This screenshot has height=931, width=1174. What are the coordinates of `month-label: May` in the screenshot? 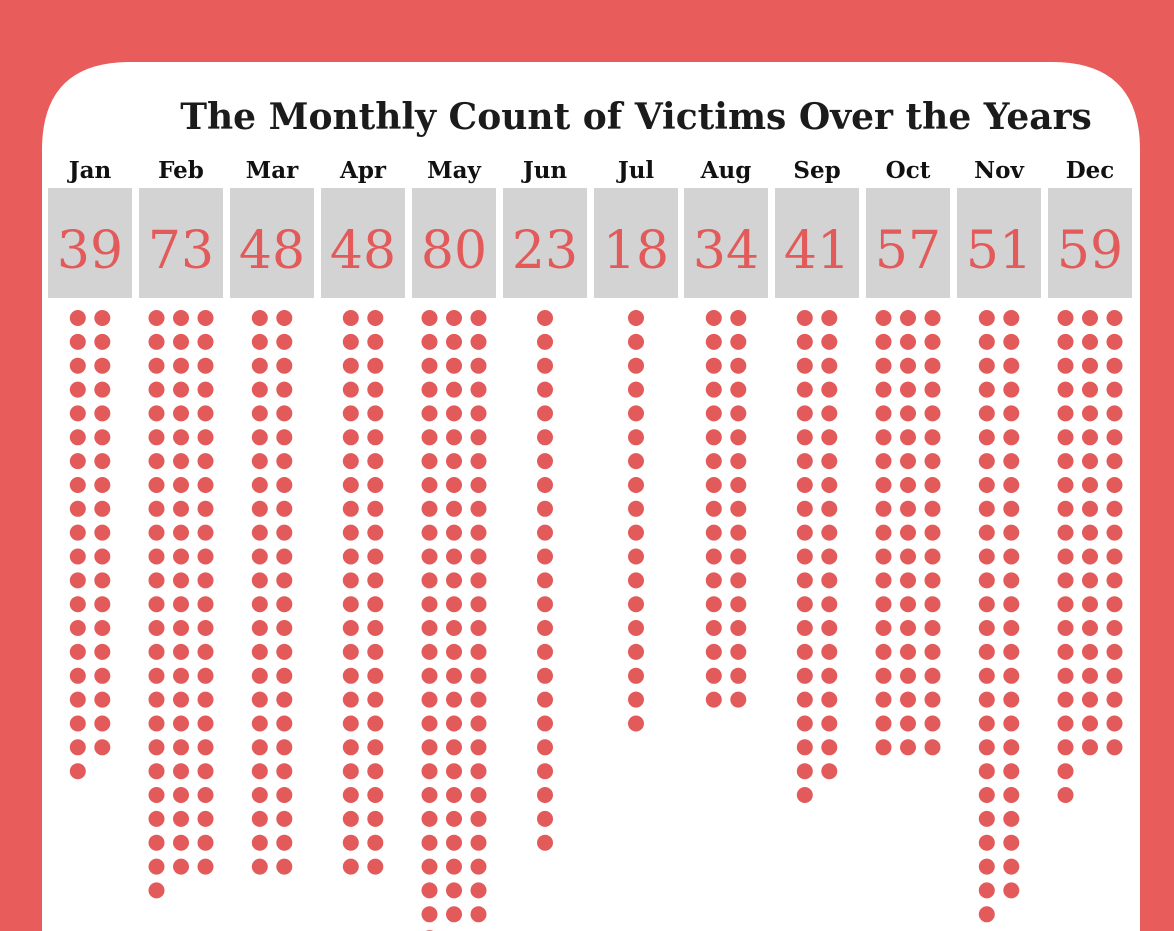 It's located at (454, 170).